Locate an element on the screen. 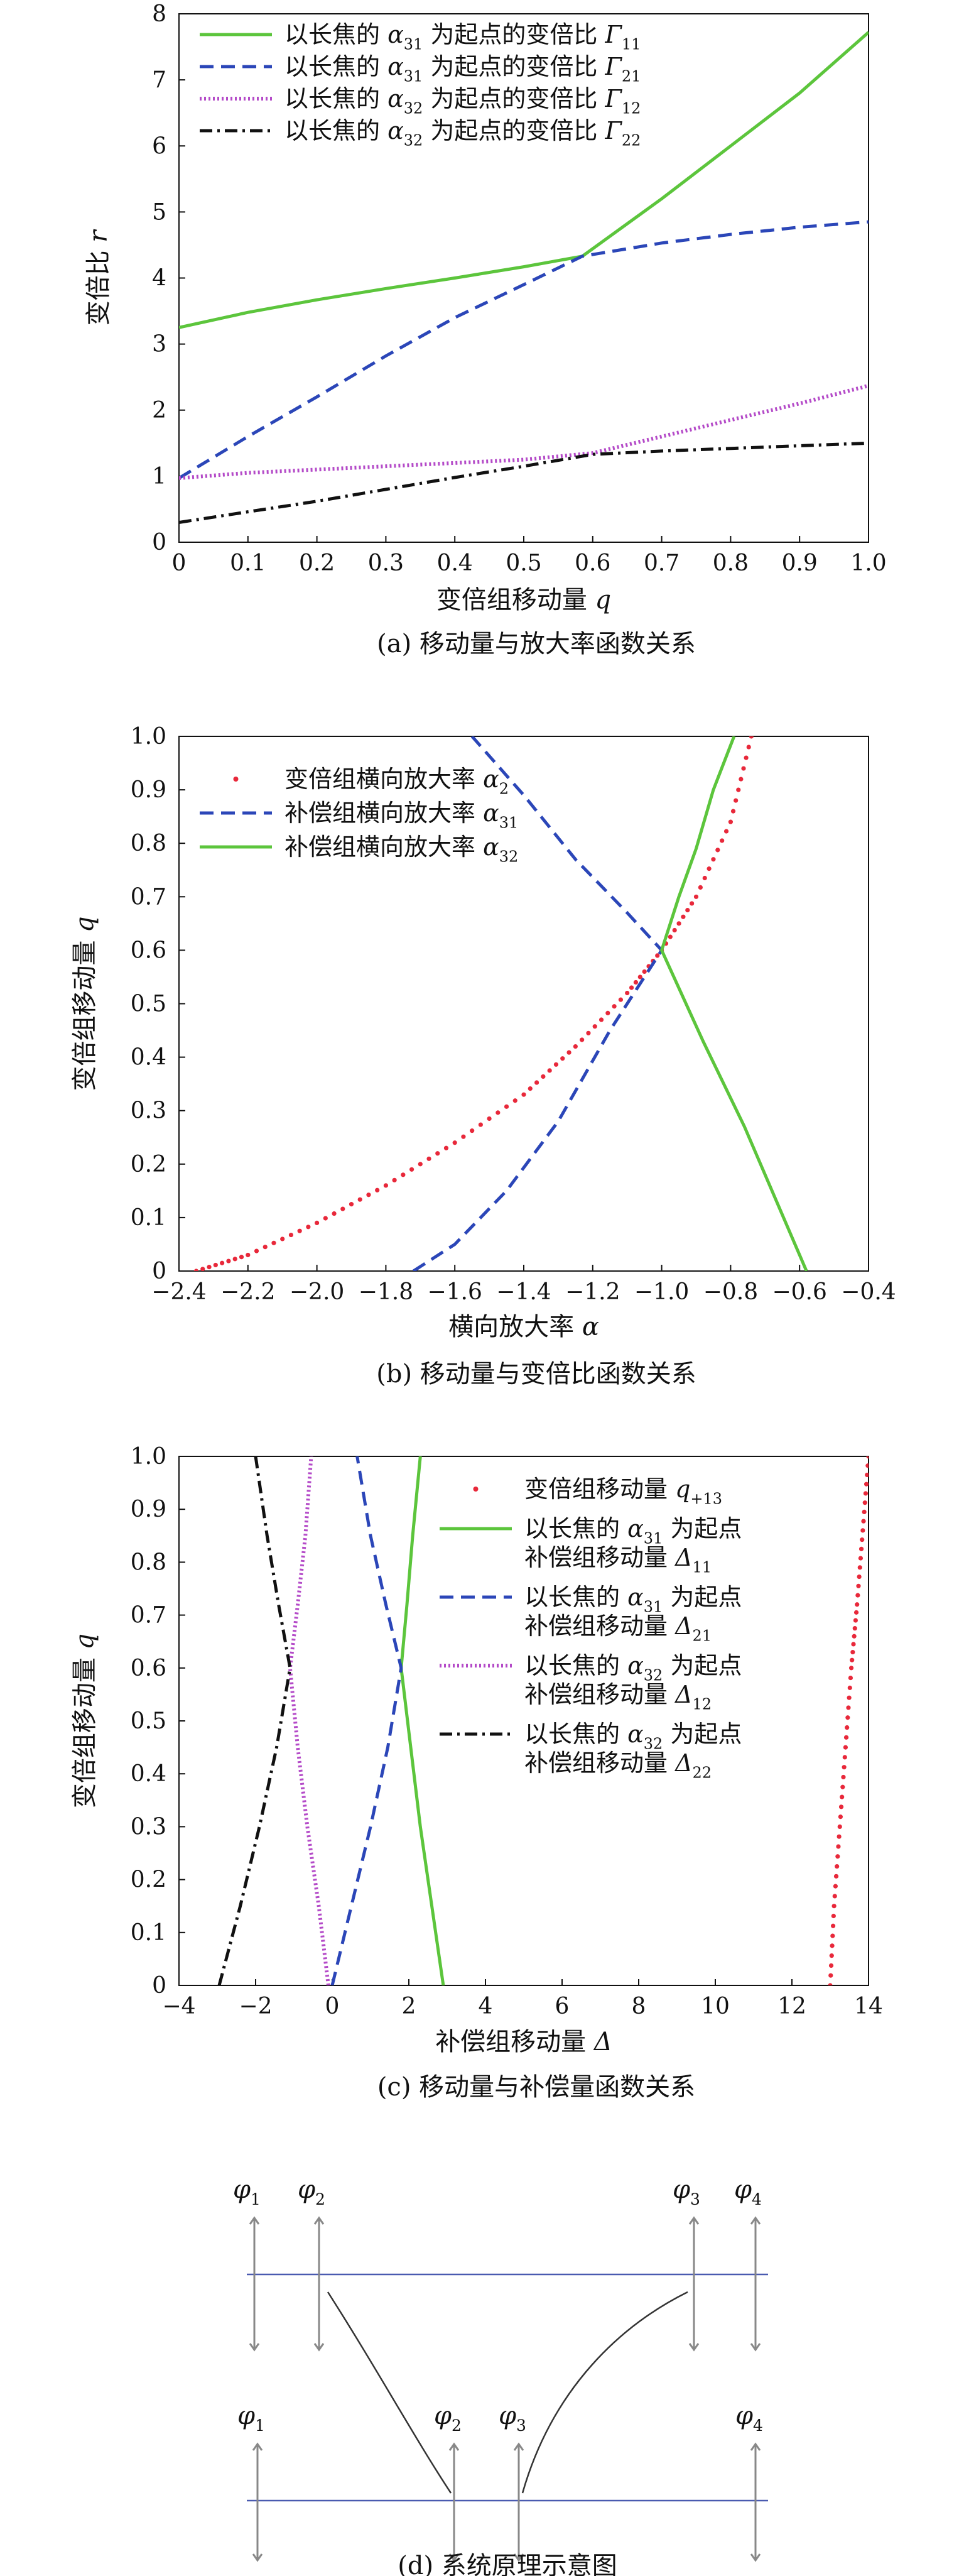 The width and height of the screenshot is (964, 2576). chart-caption: (c) 移动量与补偿量函数关系 is located at coordinates (536, 2087).